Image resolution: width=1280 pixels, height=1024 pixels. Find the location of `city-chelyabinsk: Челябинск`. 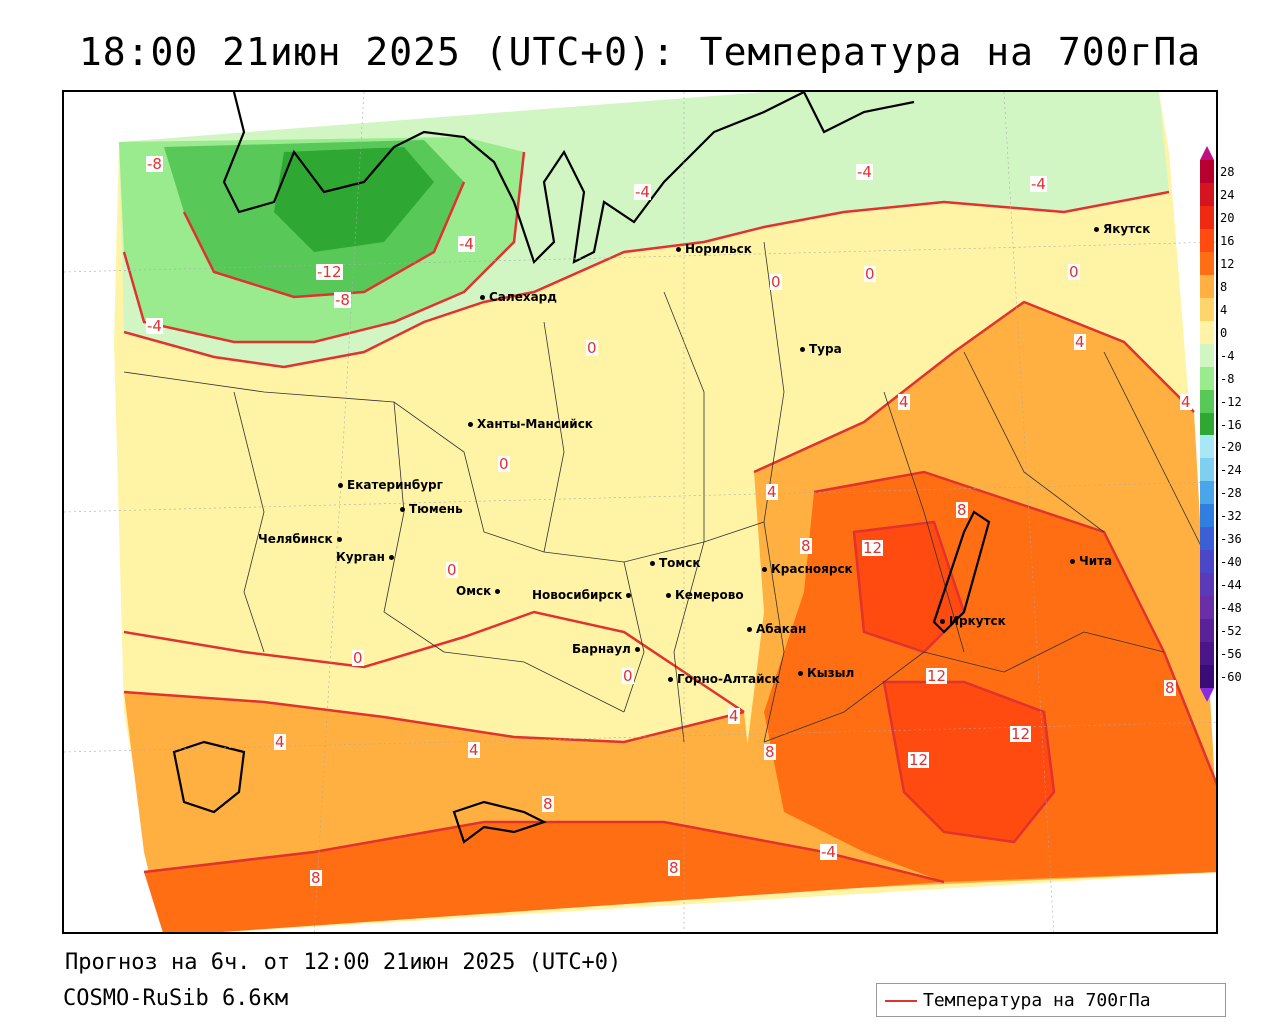

city-chelyabinsk: Челябинск is located at coordinates (302, 539).